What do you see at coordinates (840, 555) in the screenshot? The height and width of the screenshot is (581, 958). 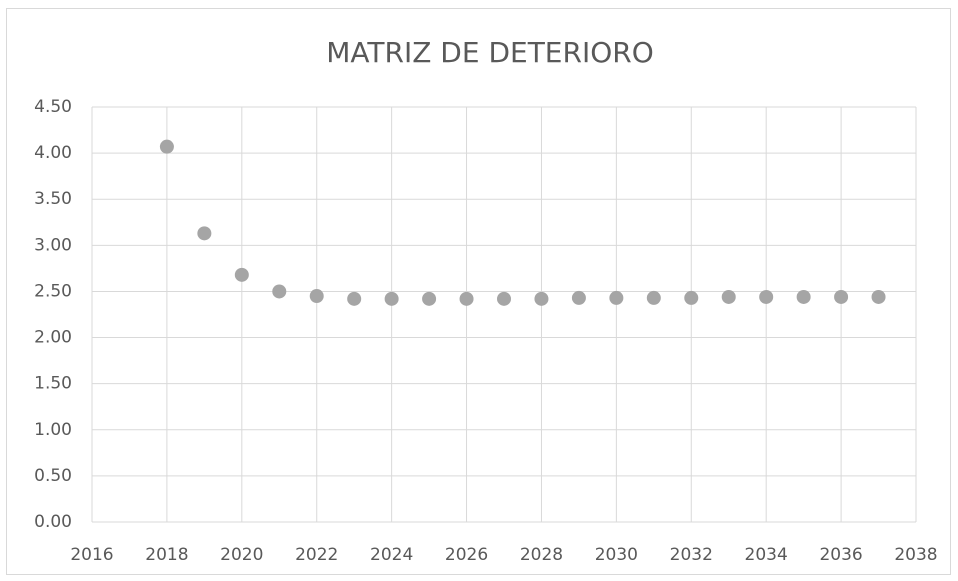 I see `x-tick-label: 2036` at bounding box center [840, 555].